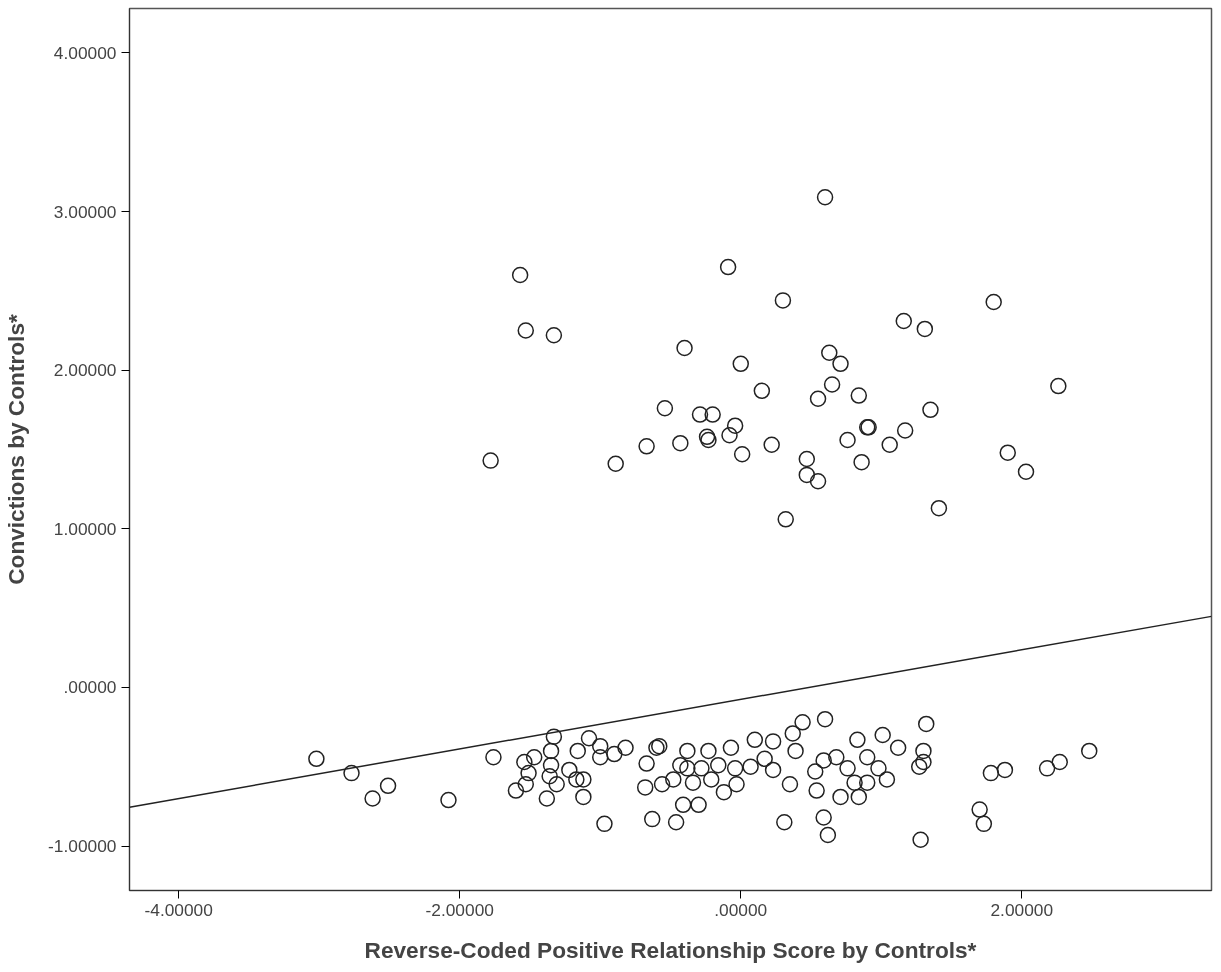 This screenshot has height=972, width=1221. What do you see at coordinates (82, 846) in the screenshot?
I see `y-tick-label: -1.00000` at bounding box center [82, 846].